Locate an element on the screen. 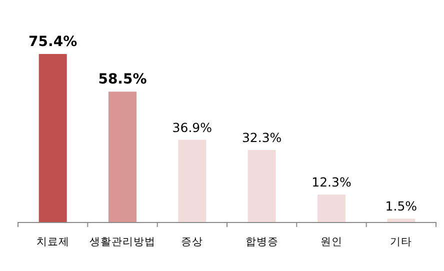 The image size is (444, 271). data-label: 12.3% is located at coordinates (332, 182).